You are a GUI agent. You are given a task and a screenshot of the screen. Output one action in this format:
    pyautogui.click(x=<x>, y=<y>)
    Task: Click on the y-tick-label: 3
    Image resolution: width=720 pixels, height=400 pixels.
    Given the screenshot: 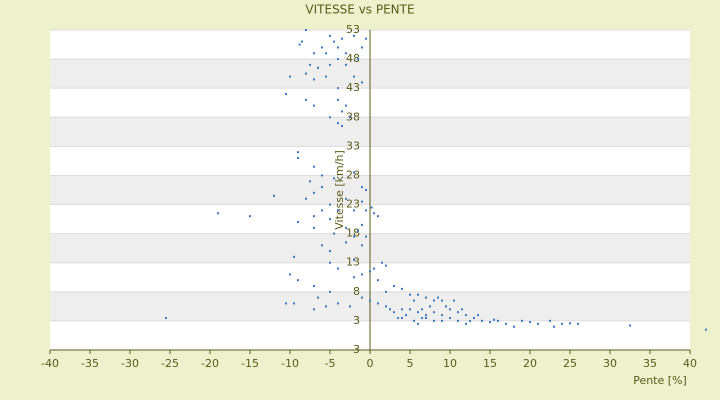 What is the action you would take?
    pyautogui.click(x=356, y=320)
    